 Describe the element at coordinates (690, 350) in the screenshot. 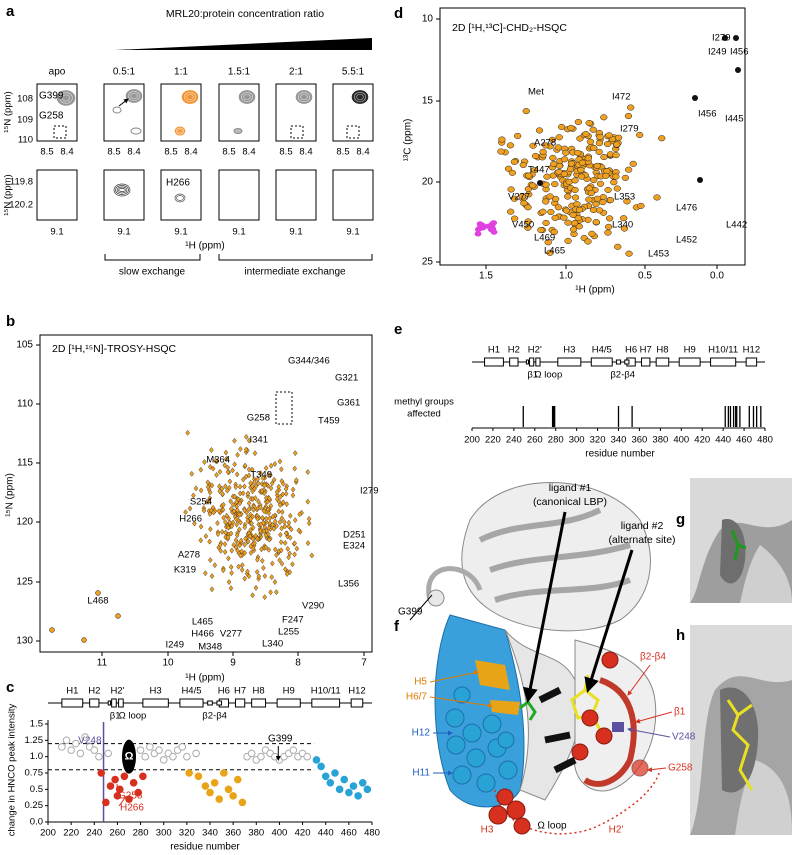

I see `helix-label: H9` at that location.